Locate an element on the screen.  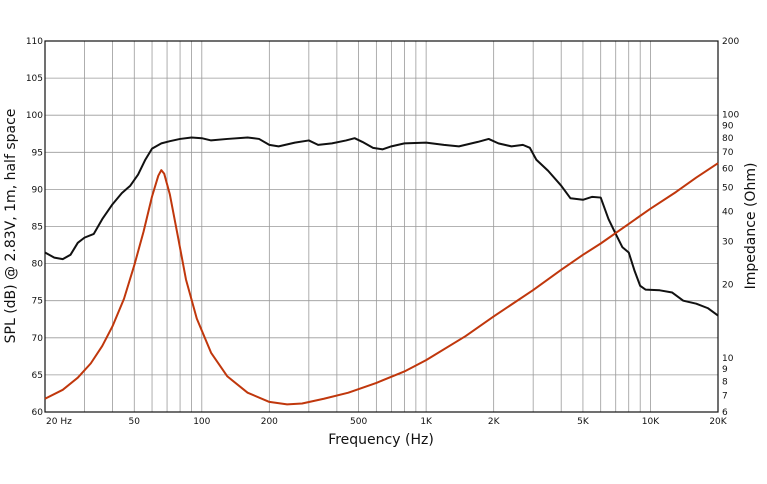
x-tick-label: 200 is located at coordinates (269, 422).